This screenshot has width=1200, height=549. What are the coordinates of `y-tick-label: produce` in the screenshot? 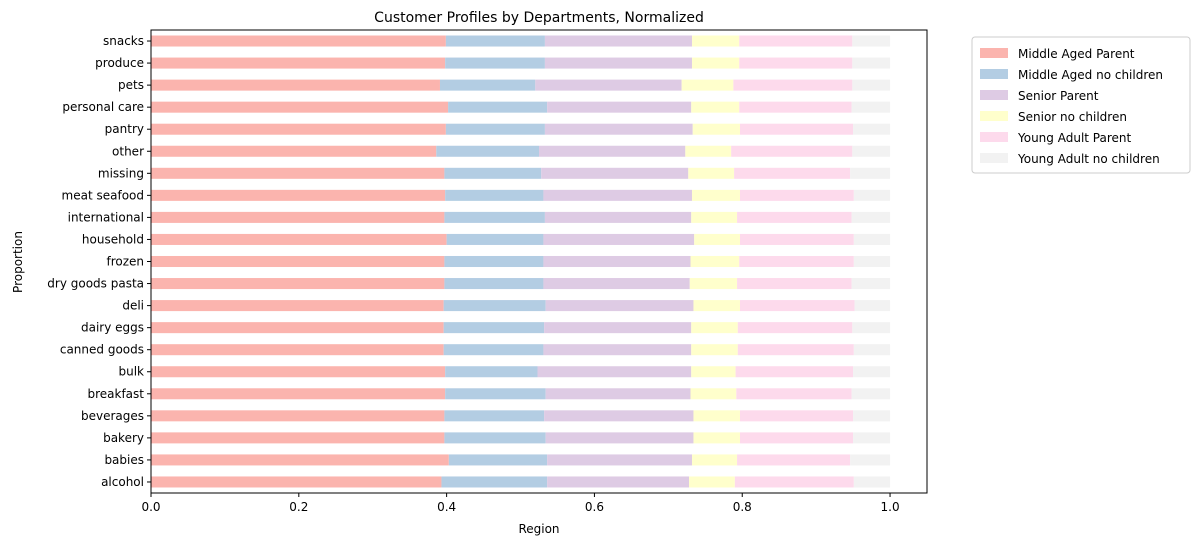 It's located at (119, 63).